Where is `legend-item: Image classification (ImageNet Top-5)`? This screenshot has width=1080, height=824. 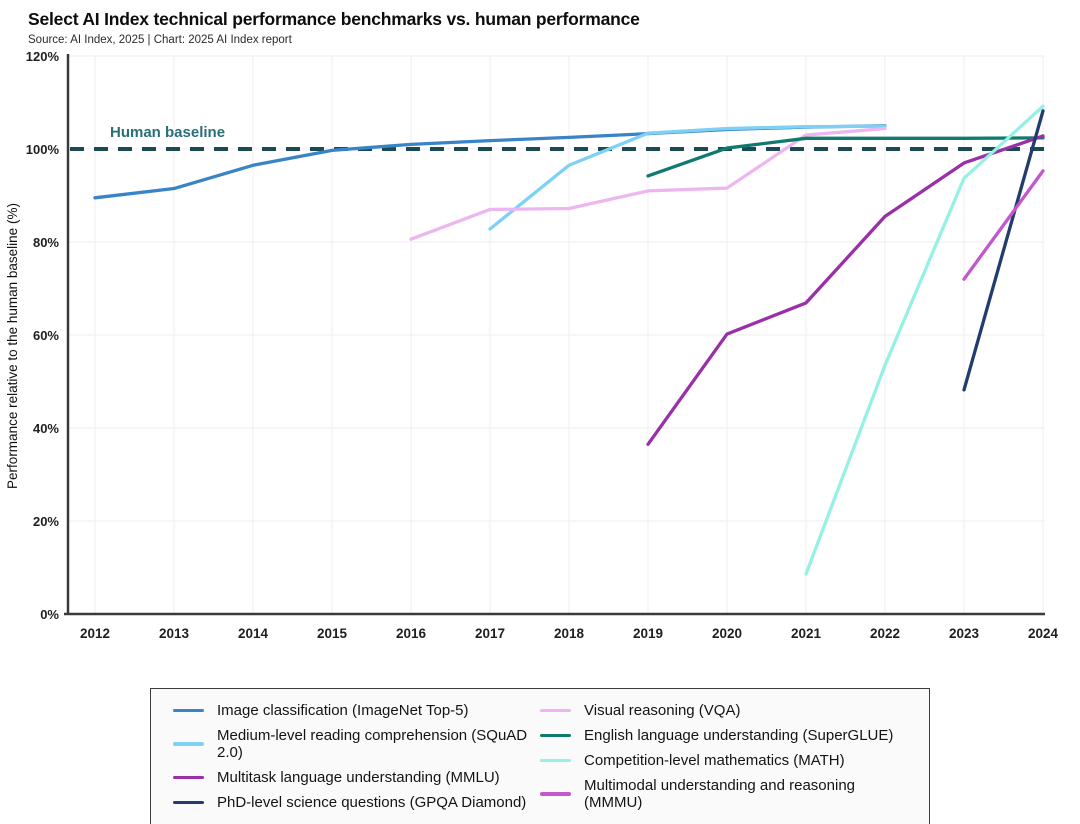 legend-item: Image classification (ImageNet Top-5) is located at coordinates (356, 710).